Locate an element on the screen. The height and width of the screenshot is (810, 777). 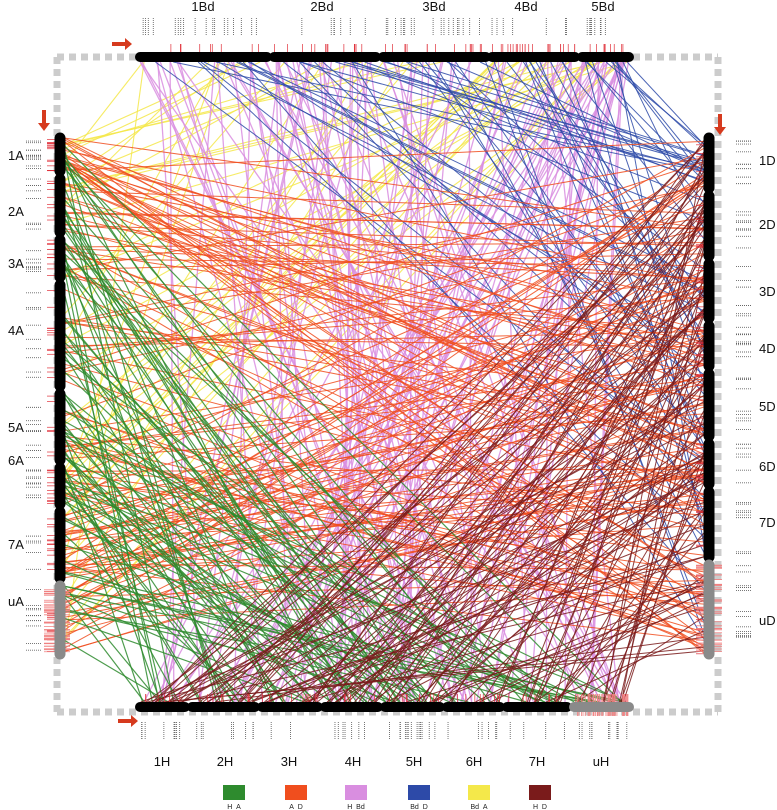
legend: H_A A_D H_Bd Bd_D Bd_A H_D is located at coordinates (387, 797).